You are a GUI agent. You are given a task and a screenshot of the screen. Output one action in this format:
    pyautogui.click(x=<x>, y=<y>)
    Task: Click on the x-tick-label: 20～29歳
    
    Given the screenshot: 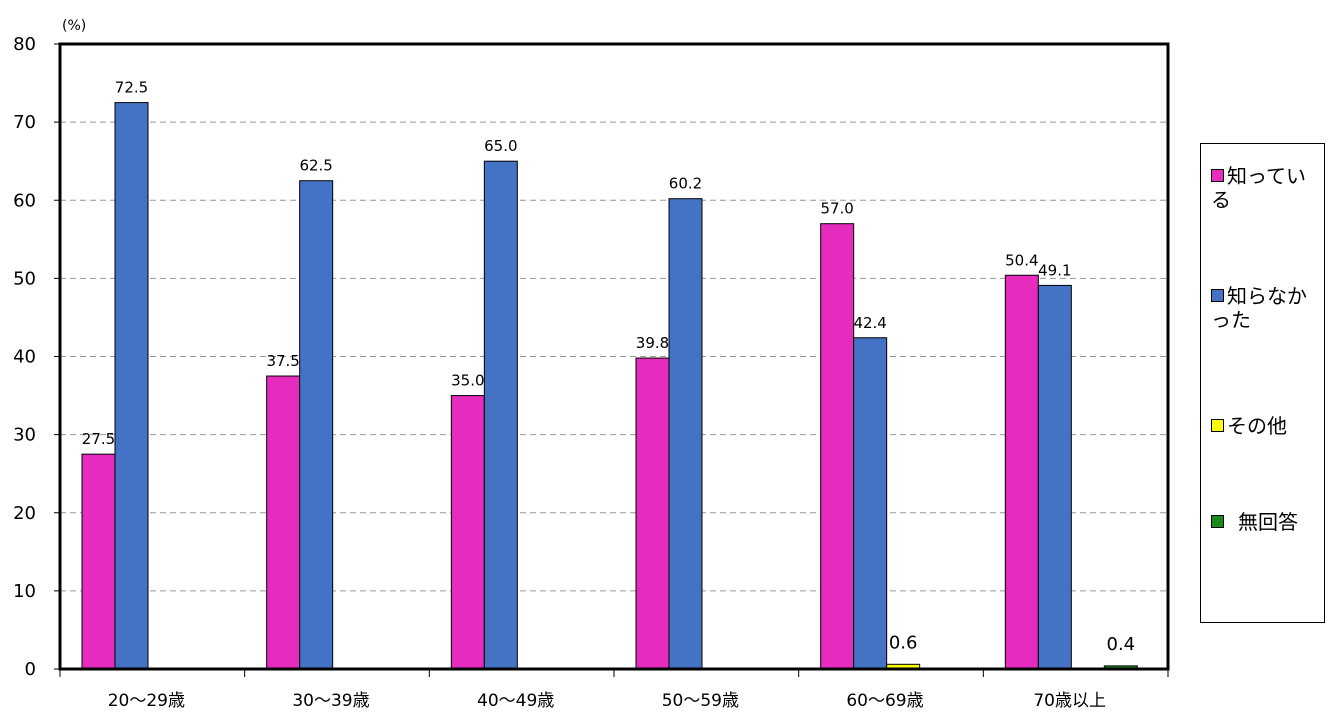 What is the action you would take?
    pyautogui.click(x=146, y=701)
    